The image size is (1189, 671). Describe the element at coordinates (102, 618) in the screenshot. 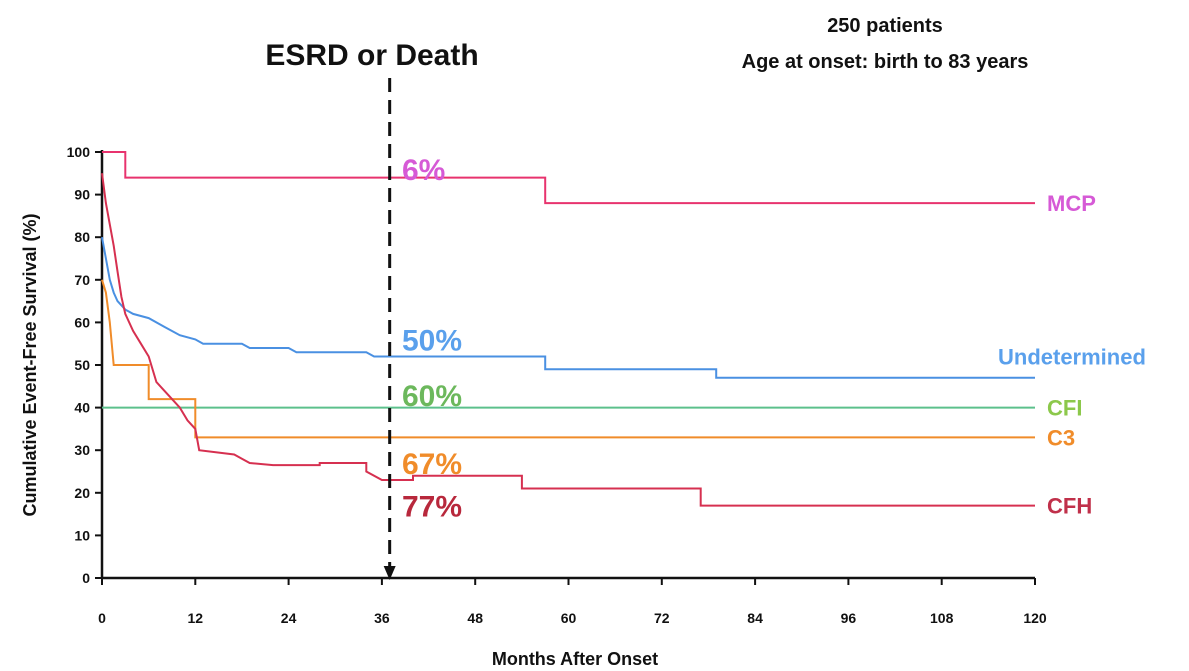

I see `x-tick-label: 0` at that location.